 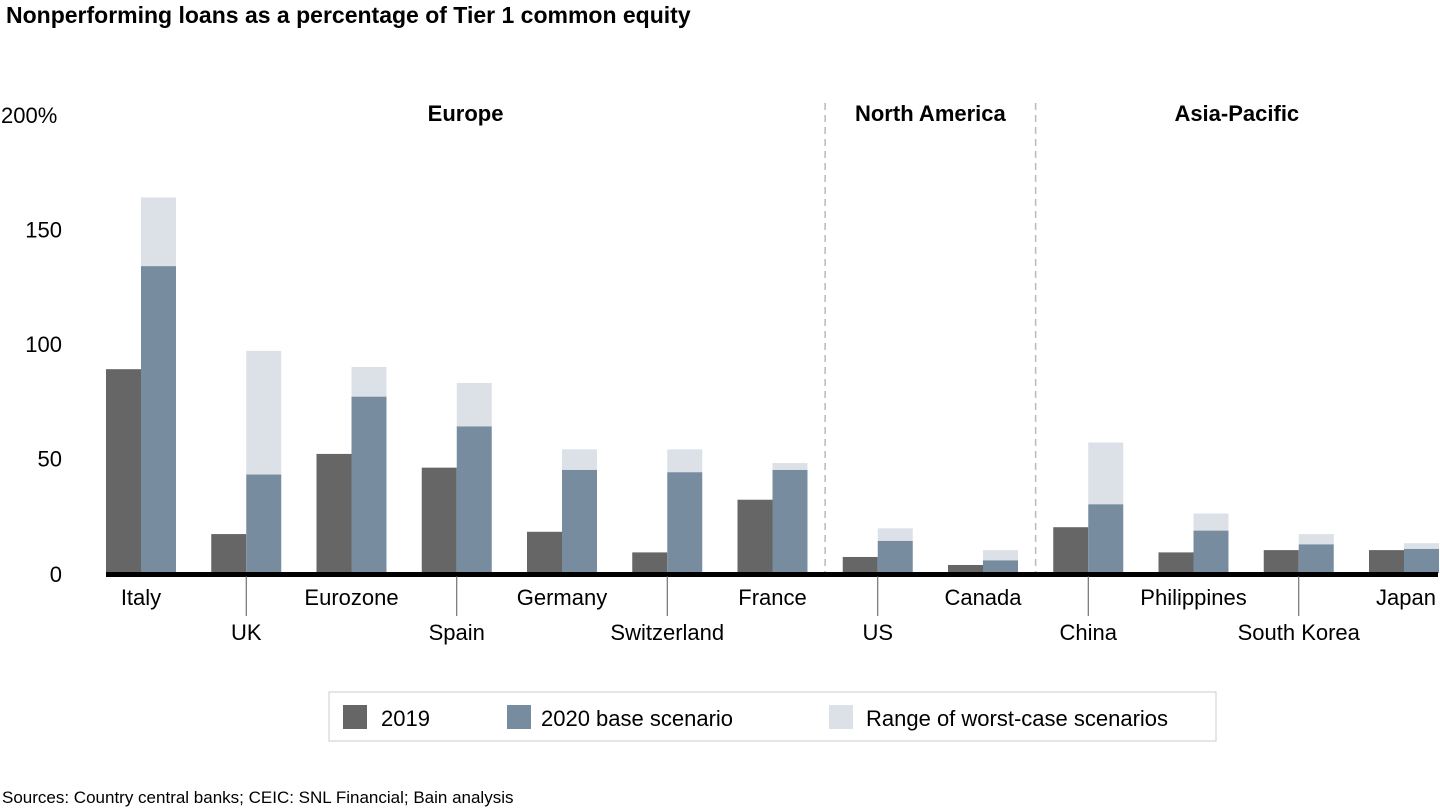 What do you see at coordinates (877, 632) in the screenshot?
I see `x-label-us: US` at bounding box center [877, 632].